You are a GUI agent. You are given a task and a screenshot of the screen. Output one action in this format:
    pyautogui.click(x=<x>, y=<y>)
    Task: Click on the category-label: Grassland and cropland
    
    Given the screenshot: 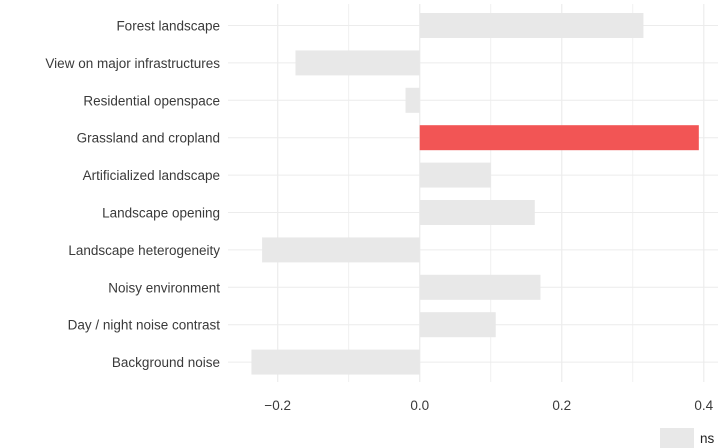 What is the action you would take?
    pyautogui.click(x=148, y=138)
    